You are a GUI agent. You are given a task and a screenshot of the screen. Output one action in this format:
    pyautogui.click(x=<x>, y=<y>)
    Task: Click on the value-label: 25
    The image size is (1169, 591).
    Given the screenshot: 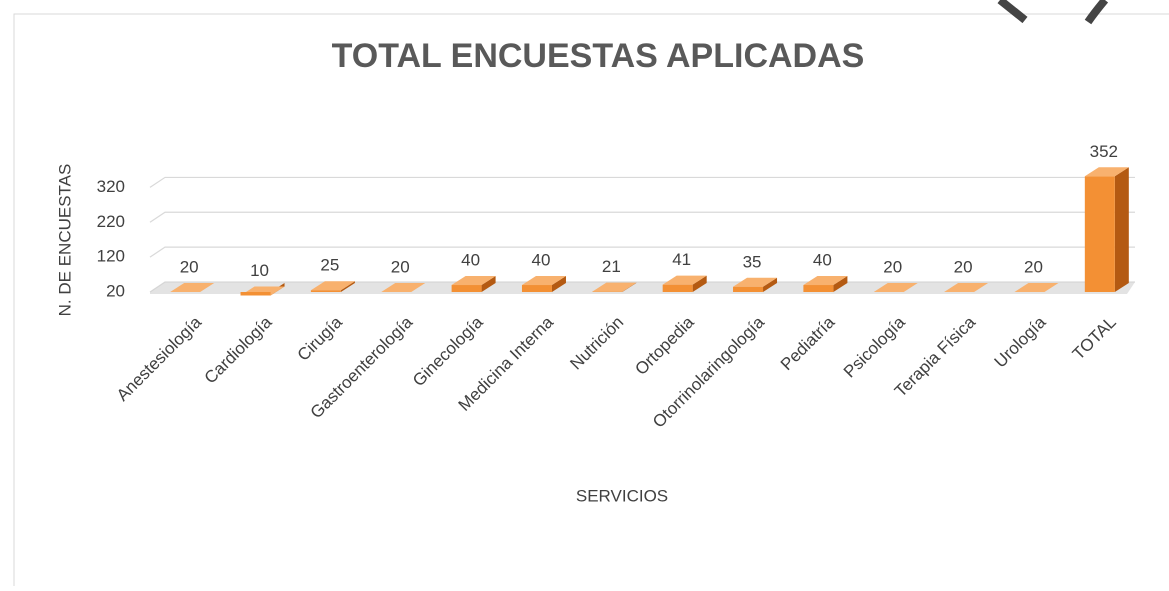 What is the action you would take?
    pyautogui.click(x=329, y=265)
    